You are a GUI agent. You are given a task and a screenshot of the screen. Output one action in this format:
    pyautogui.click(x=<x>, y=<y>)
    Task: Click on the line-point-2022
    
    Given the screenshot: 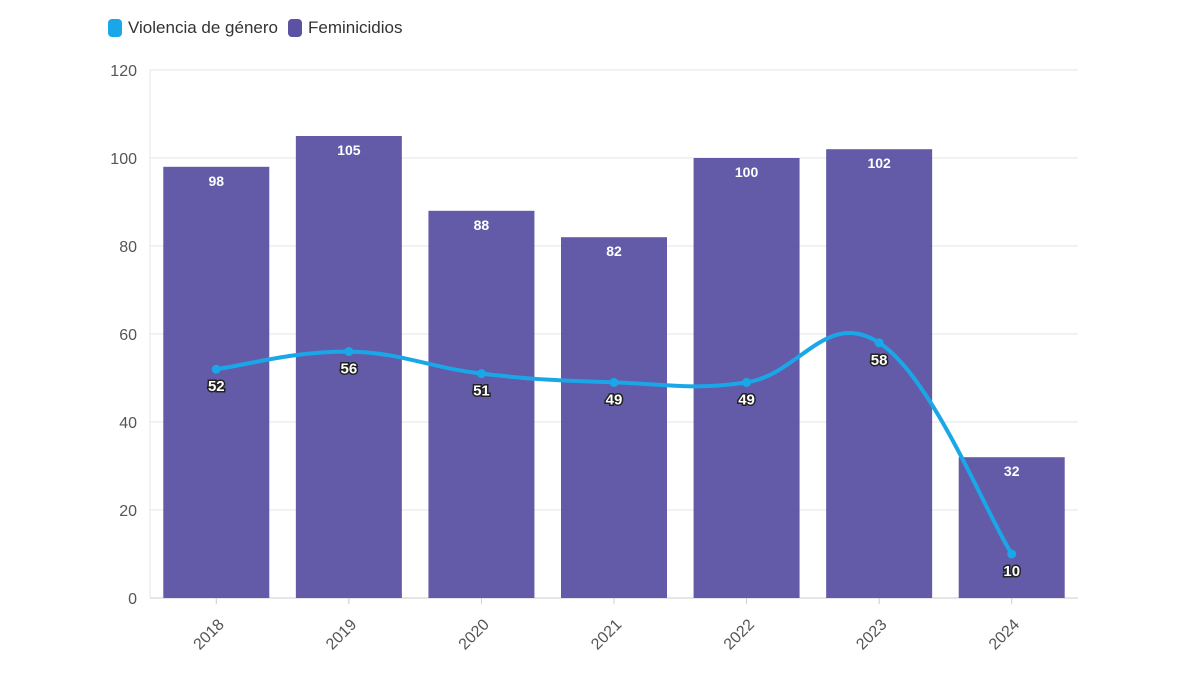 What is the action you would take?
    pyautogui.click(x=747, y=382)
    